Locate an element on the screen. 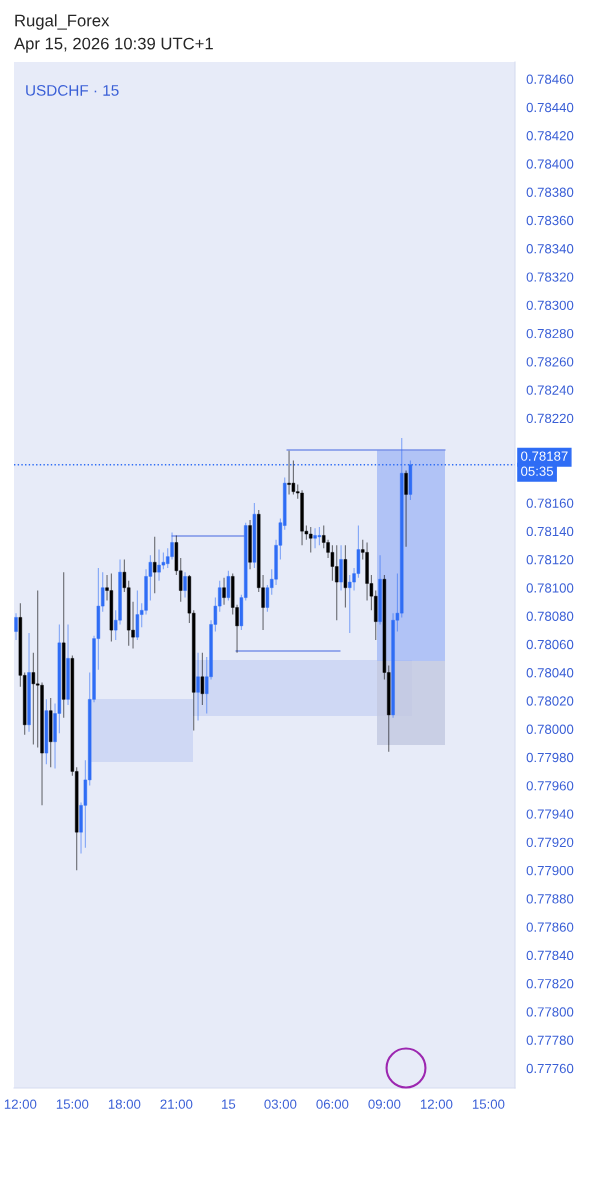 The height and width of the screenshot is (1199, 601). y-tick-label: 0.77920 is located at coordinates (550, 842).